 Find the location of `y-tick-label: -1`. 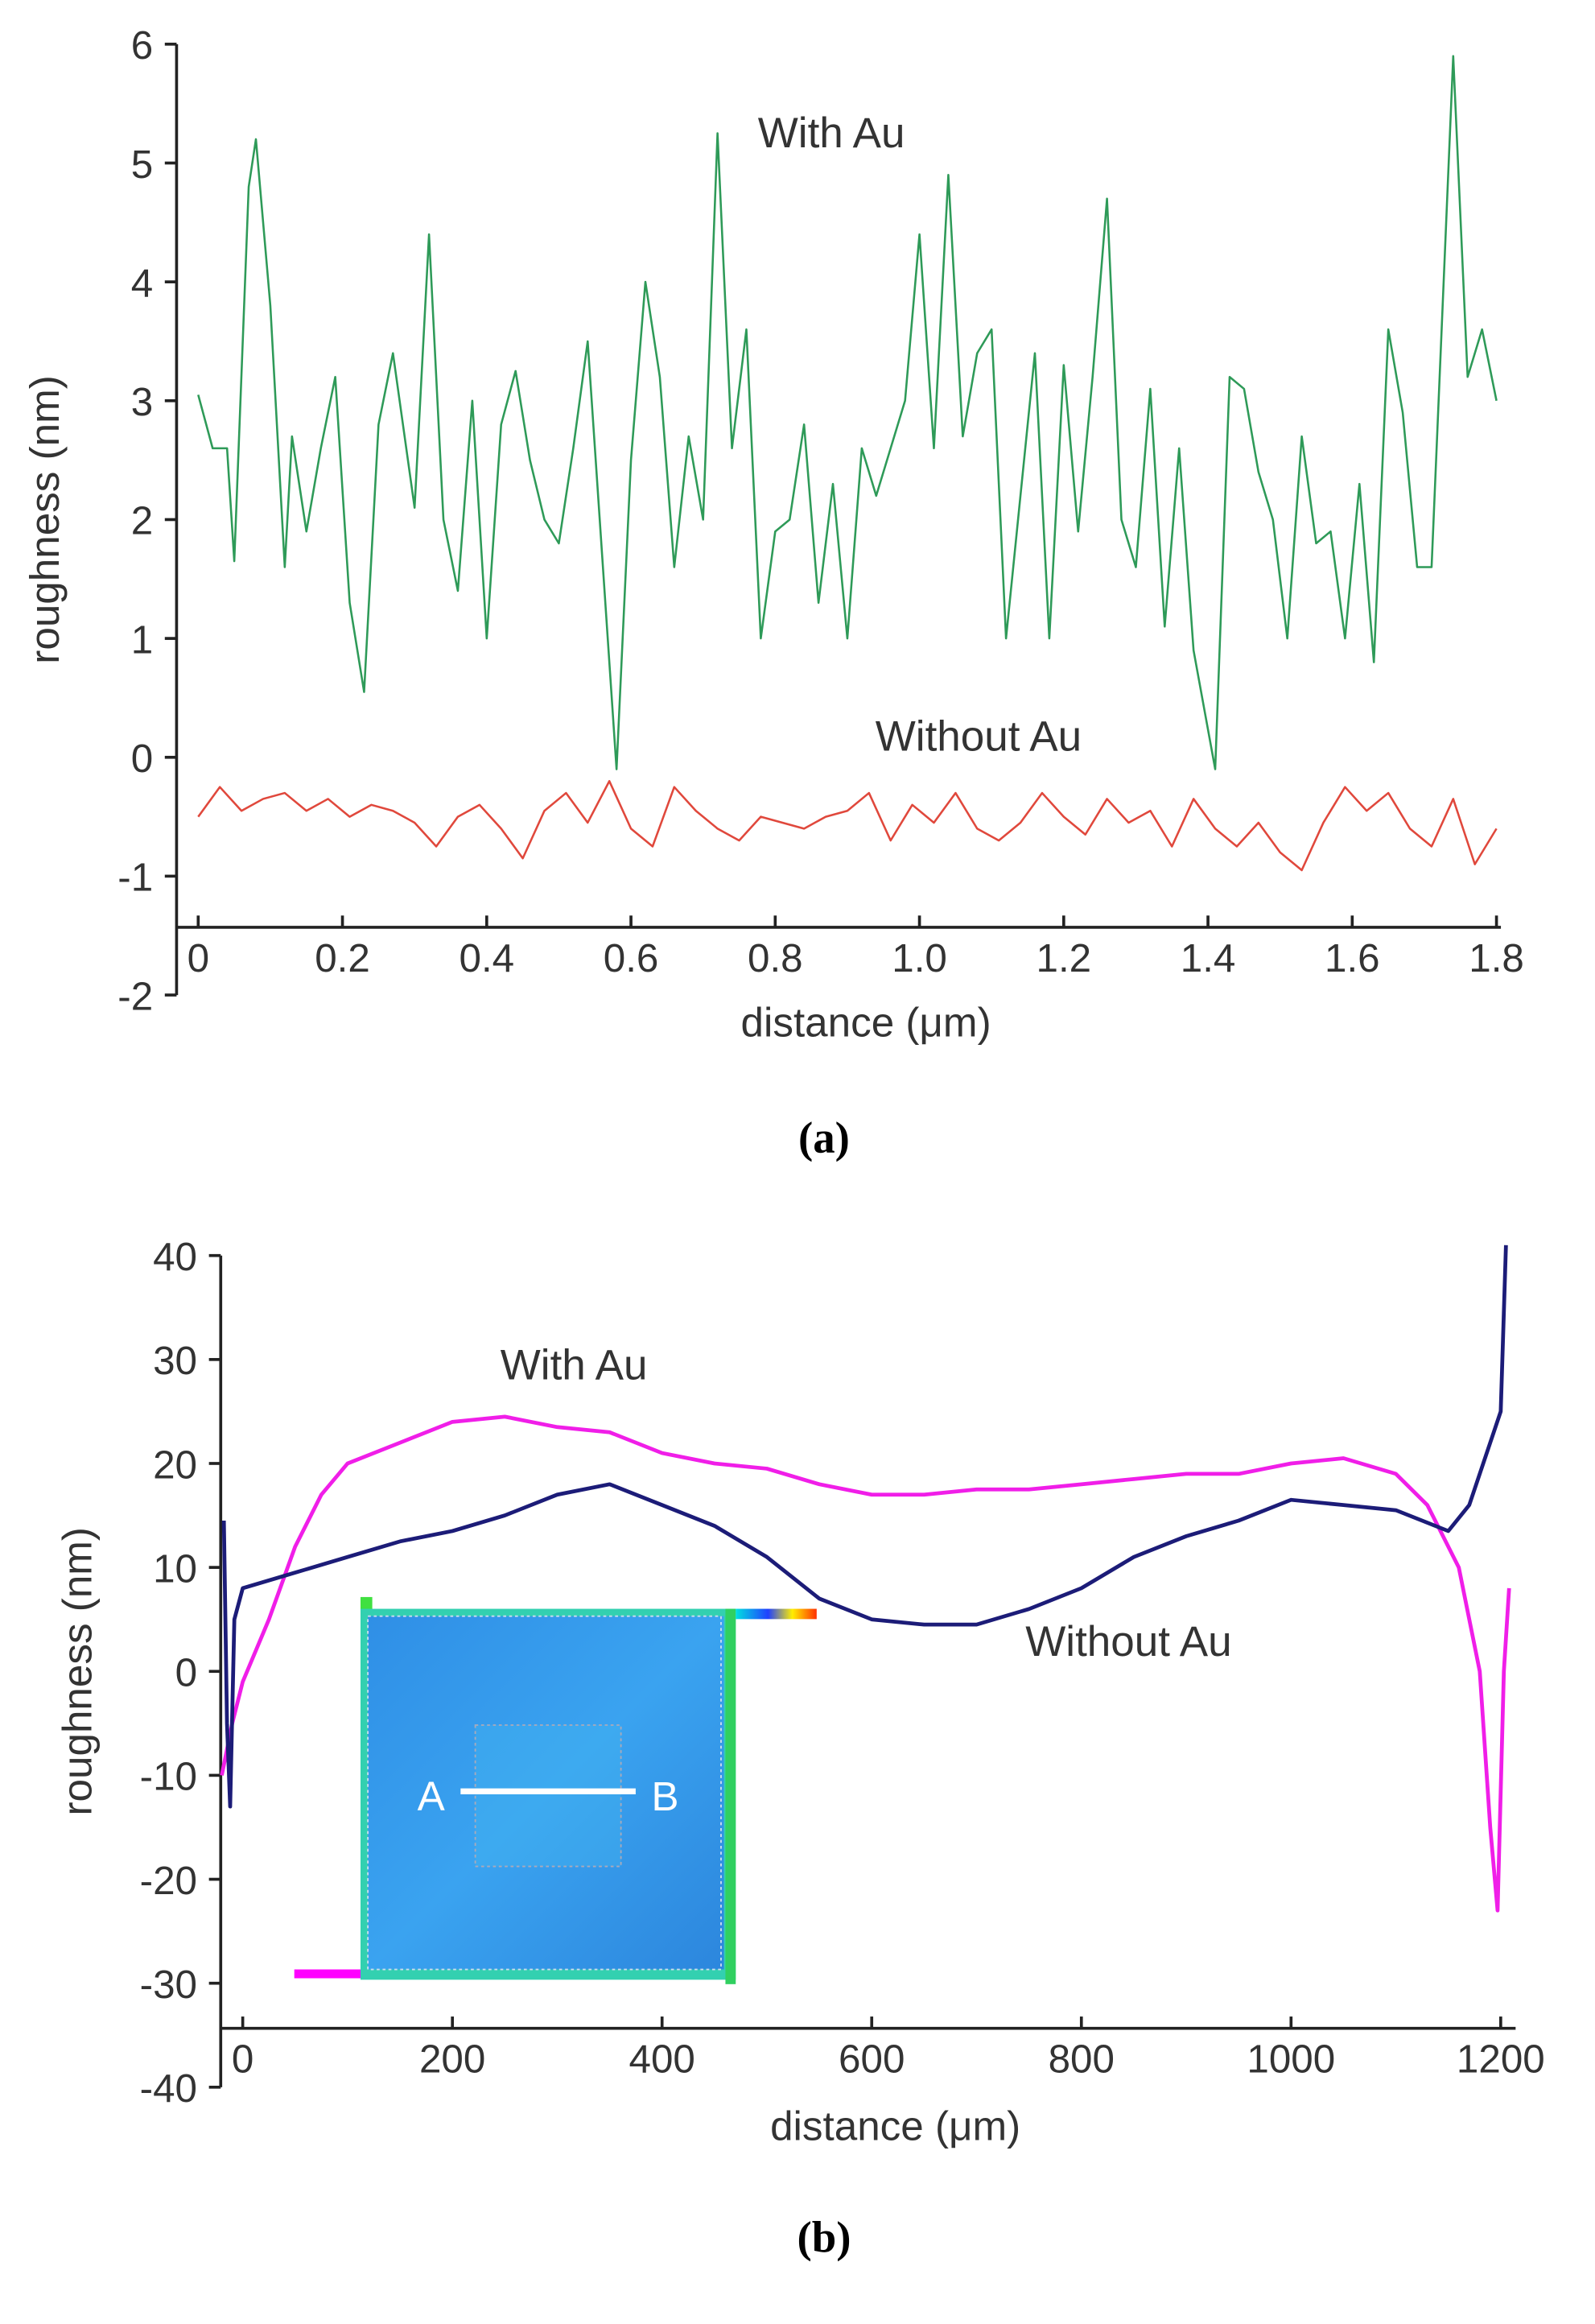

y-tick-label: -1 is located at coordinates (135, 878).